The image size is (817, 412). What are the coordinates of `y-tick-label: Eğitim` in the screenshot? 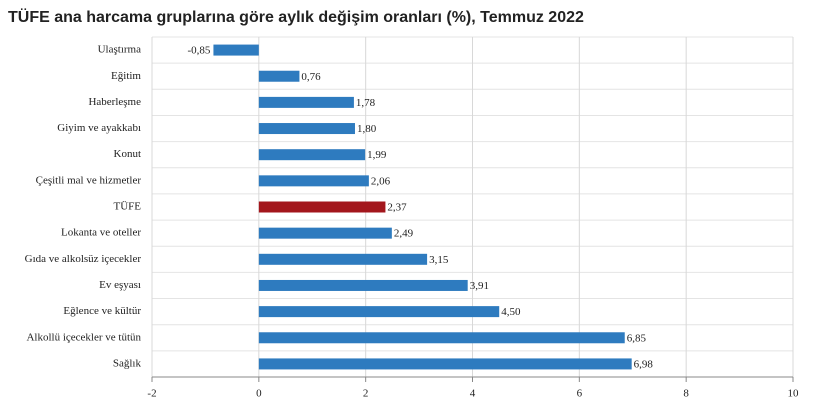 It's located at (126, 76).